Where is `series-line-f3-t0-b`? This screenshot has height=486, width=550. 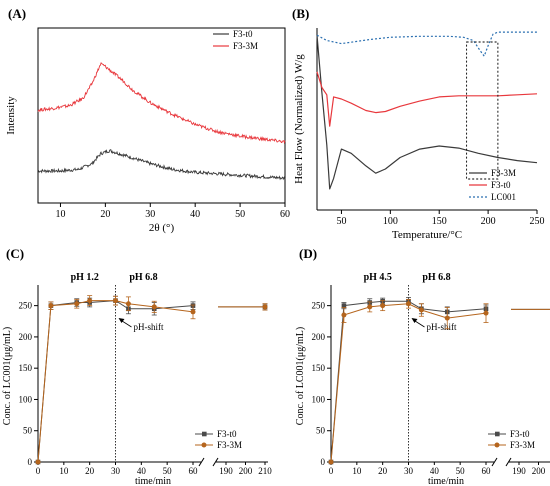 series-line-f3-t0-b is located at coordinates (427, 99).